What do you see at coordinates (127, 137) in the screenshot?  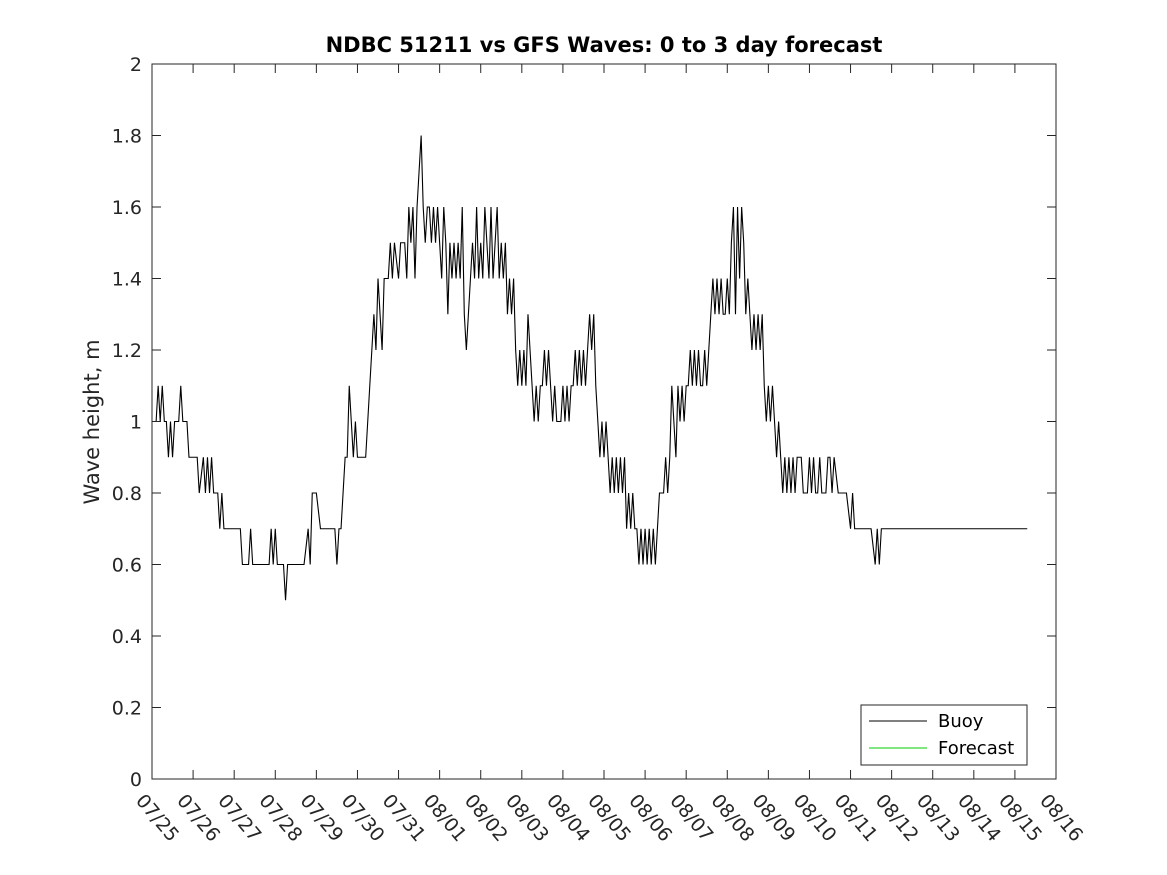 I see `y-tick-label: 1.8` at bounding box center [127, 137].